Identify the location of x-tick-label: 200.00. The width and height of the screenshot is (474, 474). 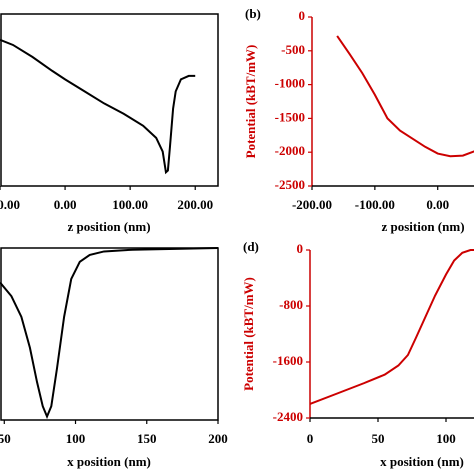
(195, 204).